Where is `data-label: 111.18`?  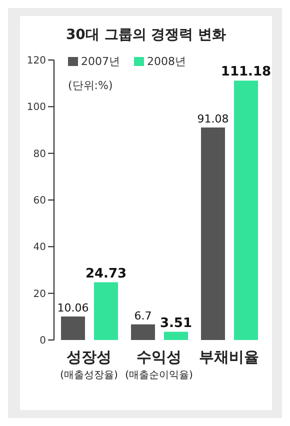 data-label: 111.18 is located at coordinates (246, 72).